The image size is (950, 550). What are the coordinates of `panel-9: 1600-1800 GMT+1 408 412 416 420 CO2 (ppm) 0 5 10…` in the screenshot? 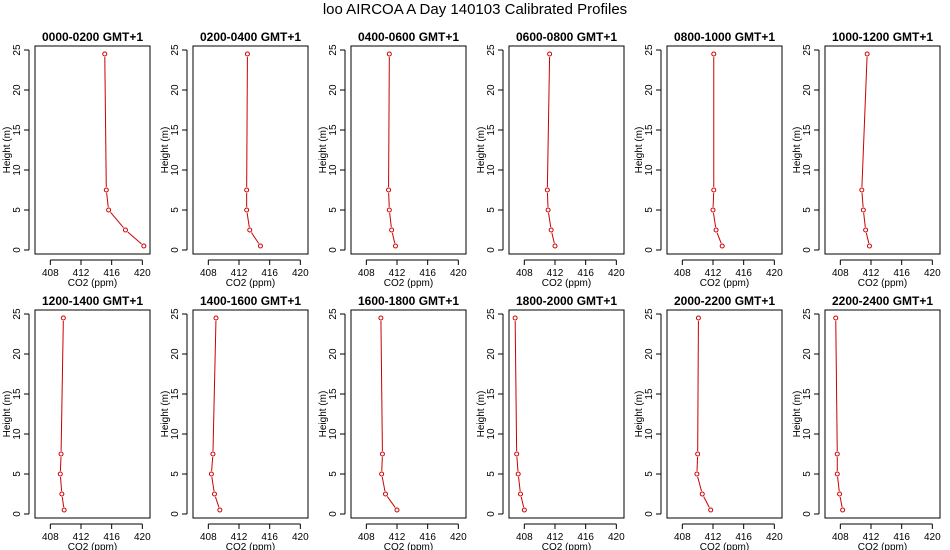 It's located at (392, 422).